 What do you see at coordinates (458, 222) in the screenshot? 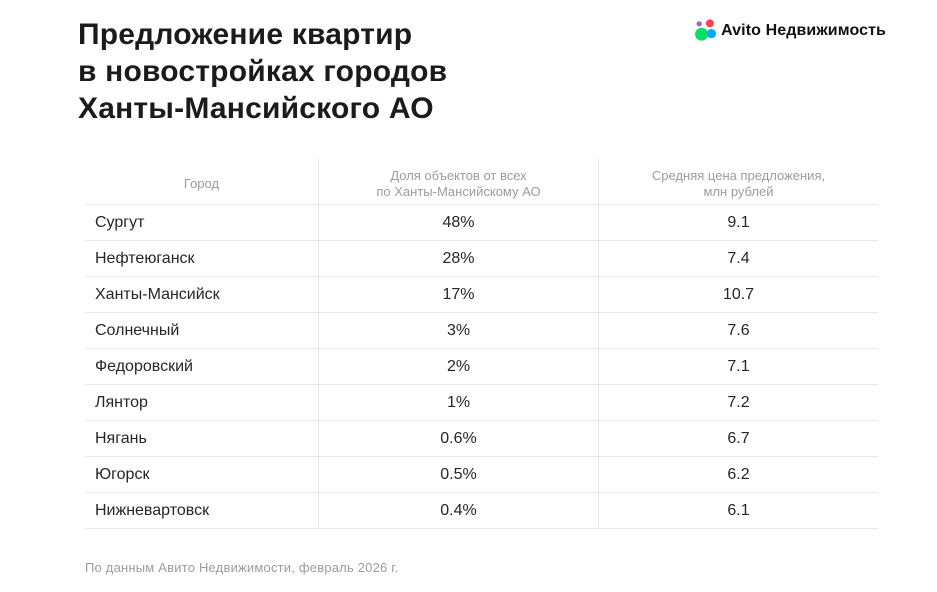
I see `share-cell: 48%` at bounding box center [458, 222].